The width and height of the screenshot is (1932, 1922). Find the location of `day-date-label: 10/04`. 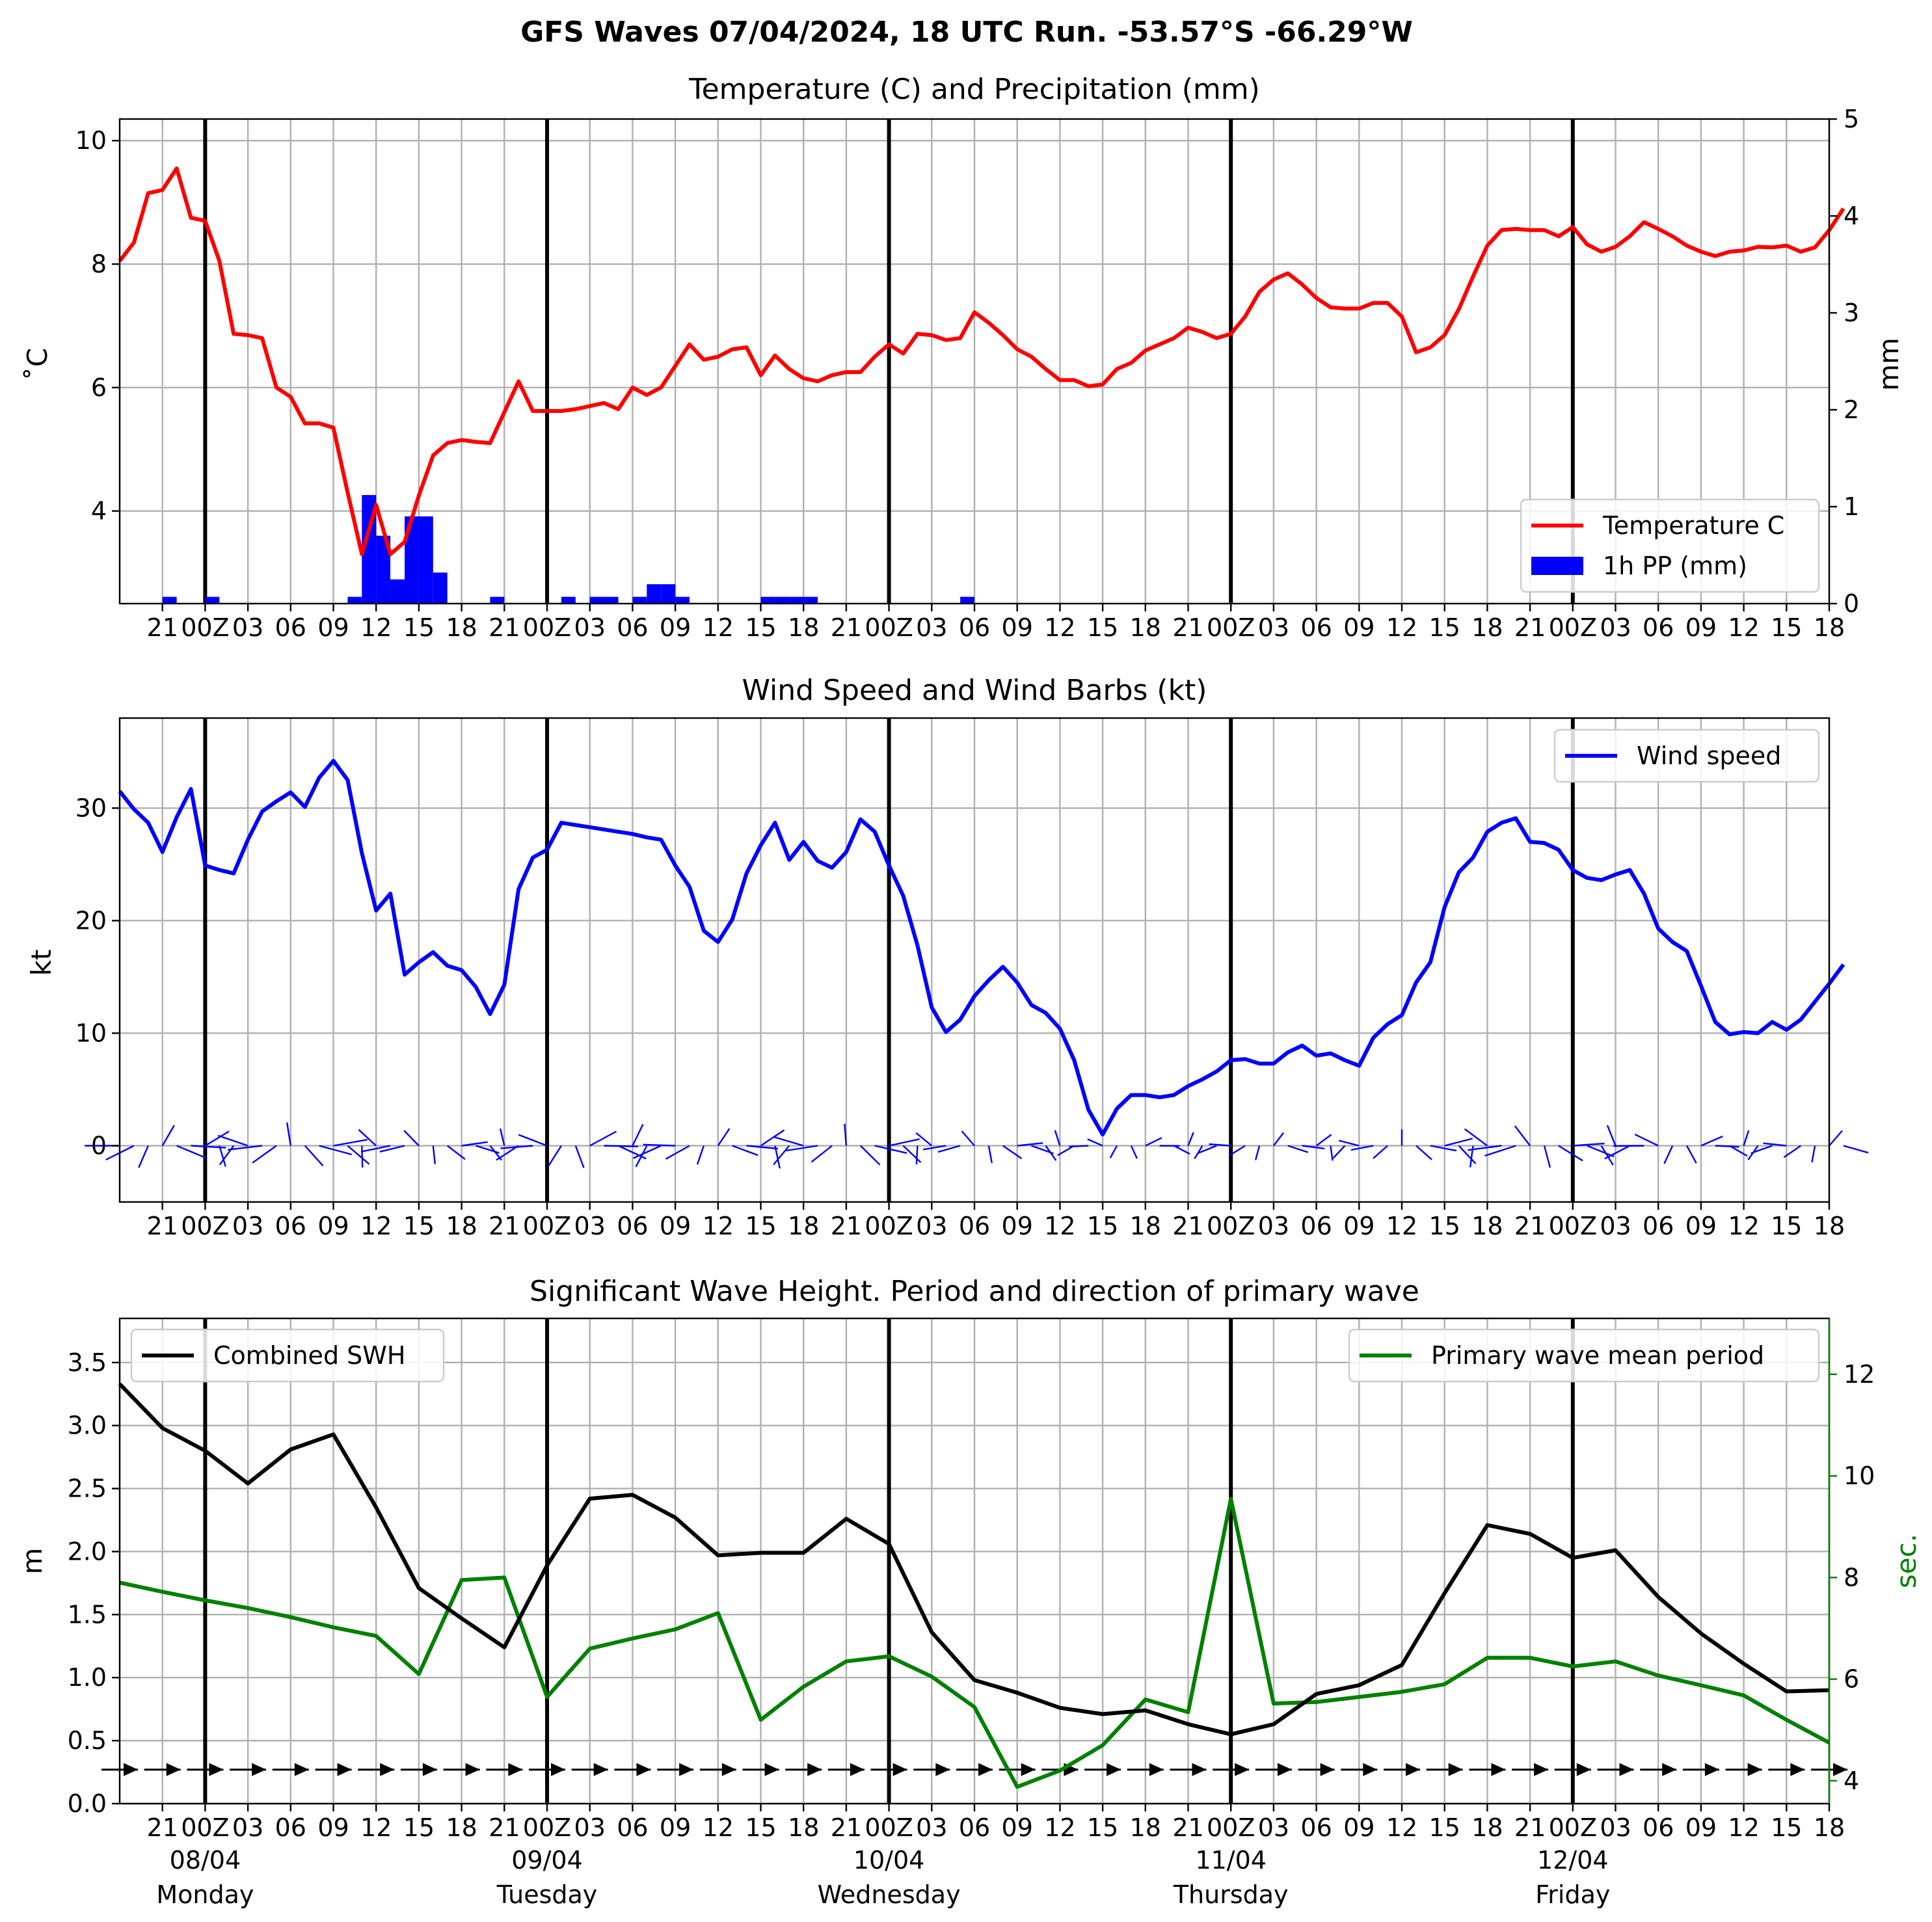

day-date-label: 10/04 is located at coordinates (889, 1860).